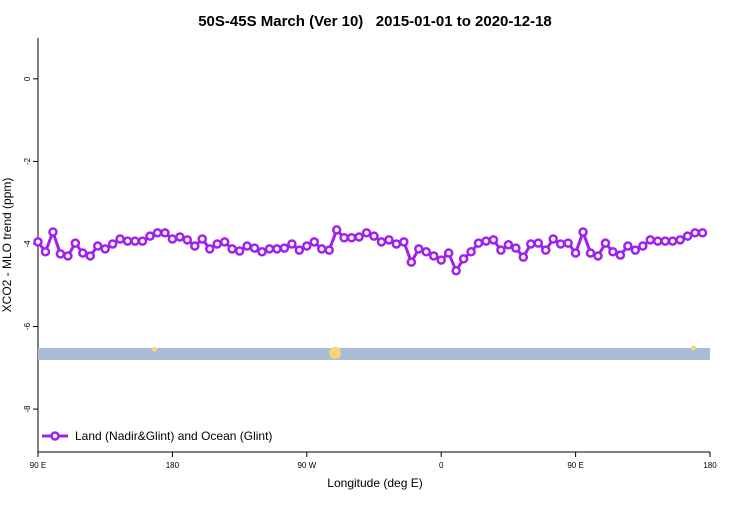 The height and width of the screenshot is (505, 750). What do you see at coordinates (374, 353) in the screenshot?
I see `band` at bounding box center [374, 353].